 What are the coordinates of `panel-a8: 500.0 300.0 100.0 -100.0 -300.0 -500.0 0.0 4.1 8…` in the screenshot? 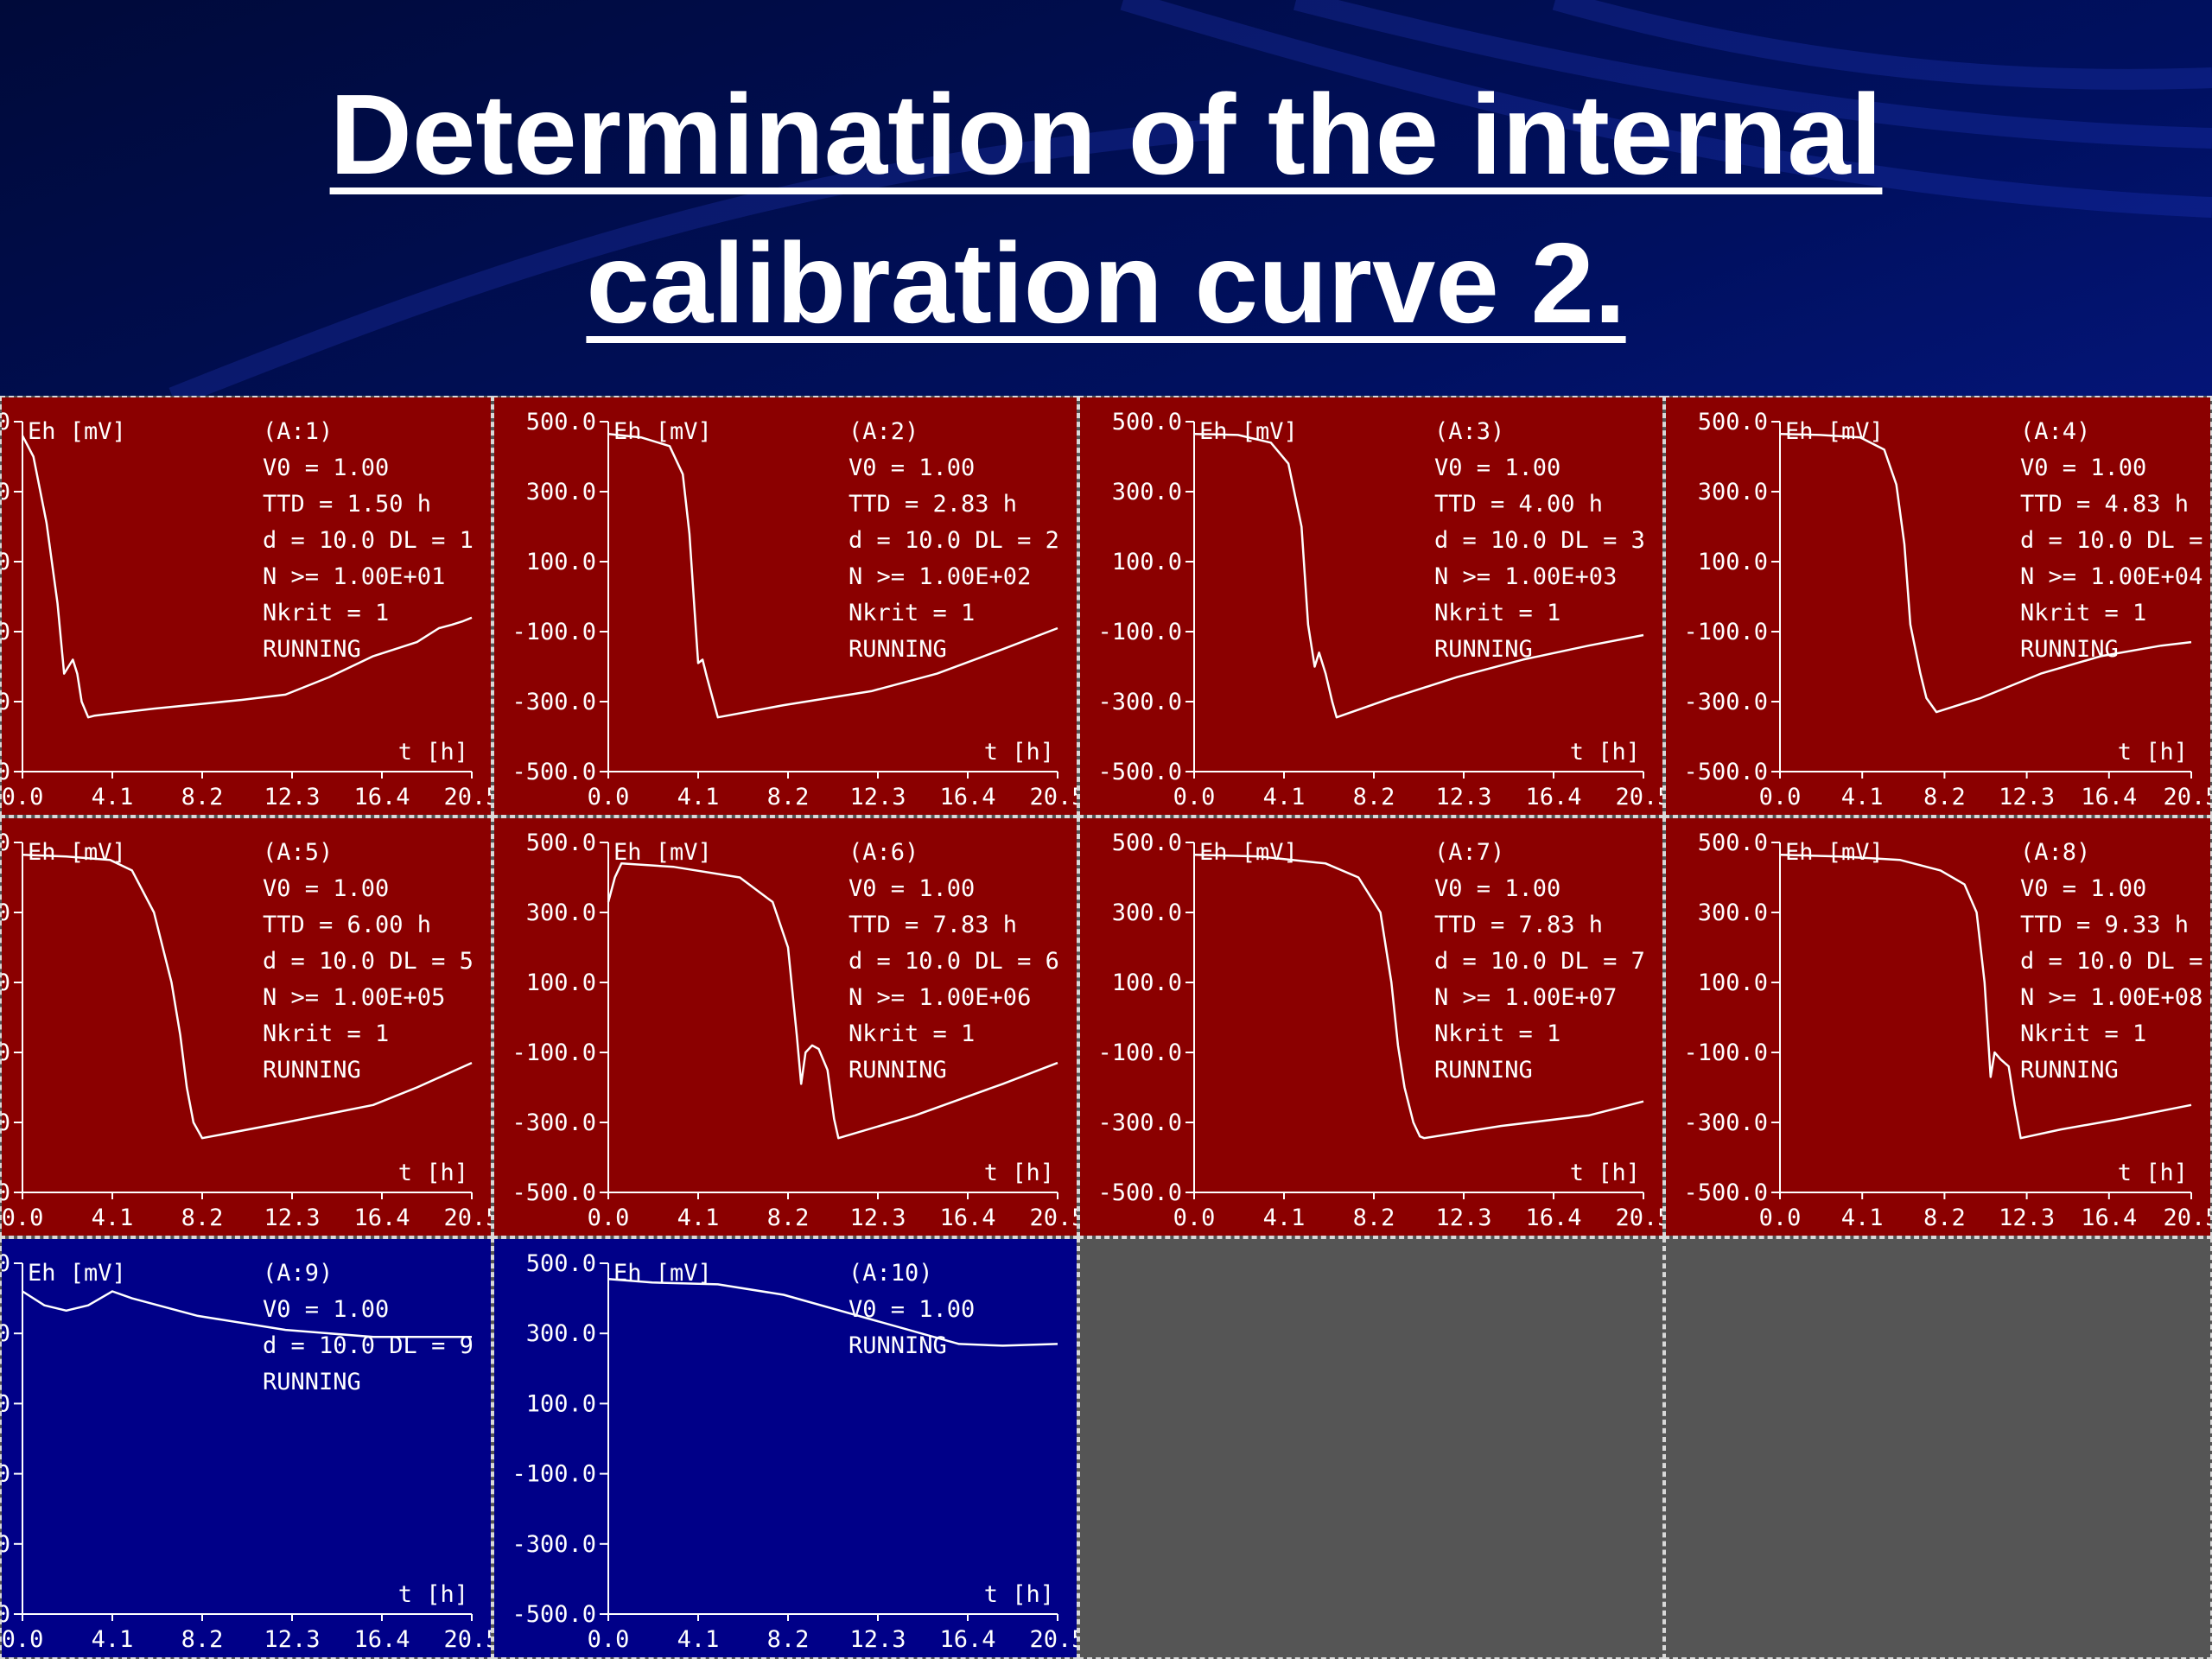 It's located at (1938, 1027).